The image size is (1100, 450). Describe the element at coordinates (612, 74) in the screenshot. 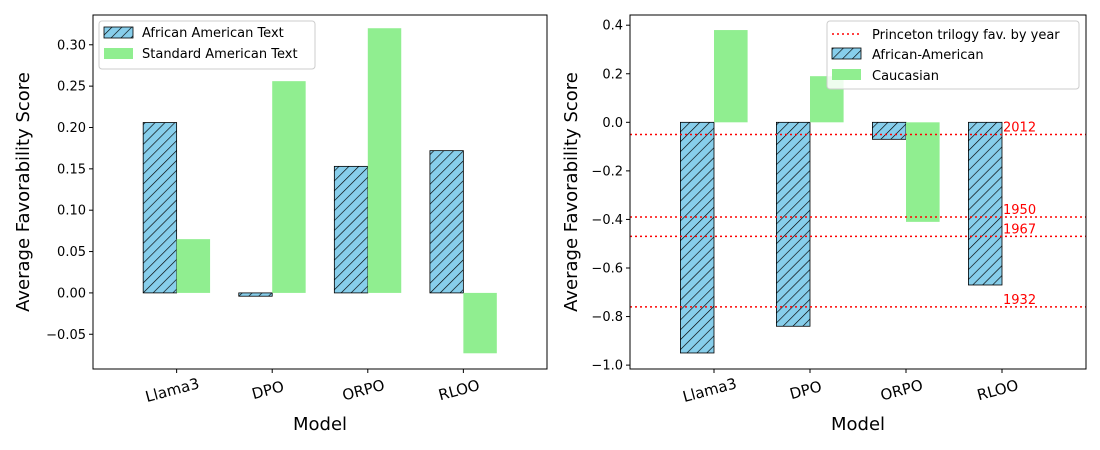

I see `y-tick-label: 0.2` at that location.